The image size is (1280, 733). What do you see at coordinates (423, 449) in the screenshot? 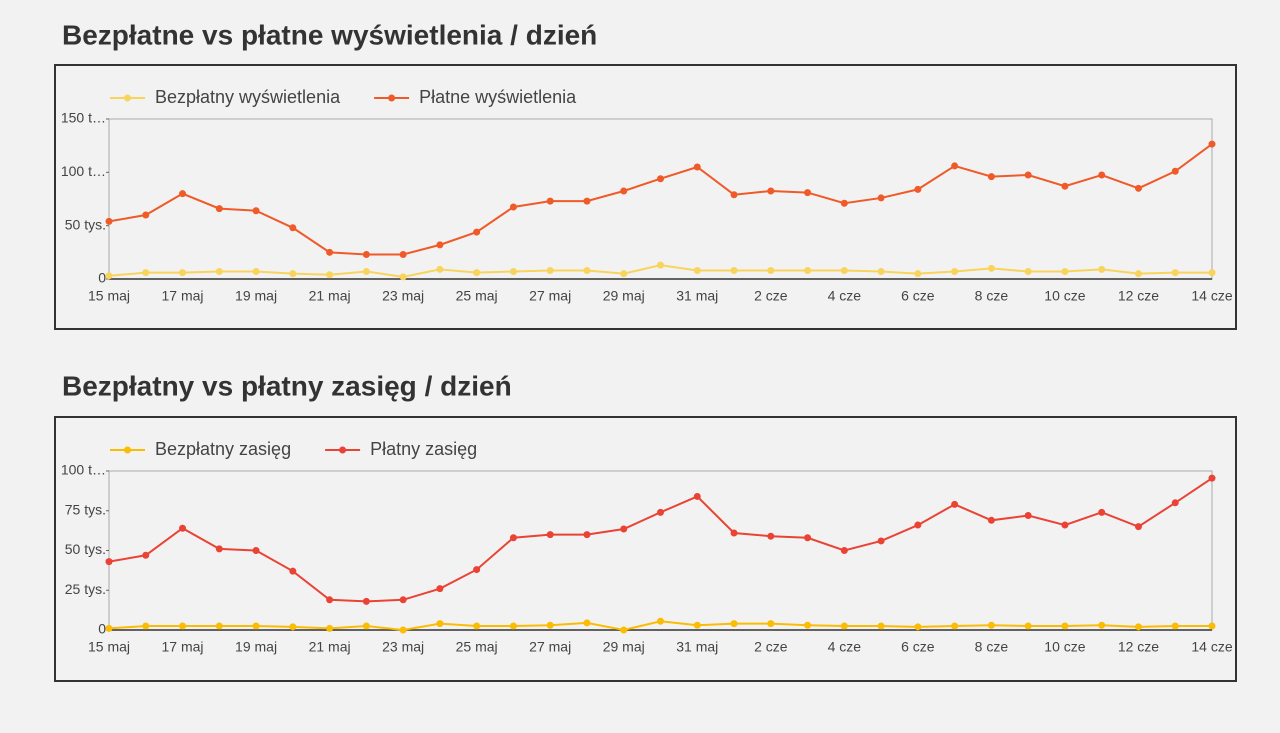
I see `legend-label: Płatny zasięg` at bounding box center [423, 449].